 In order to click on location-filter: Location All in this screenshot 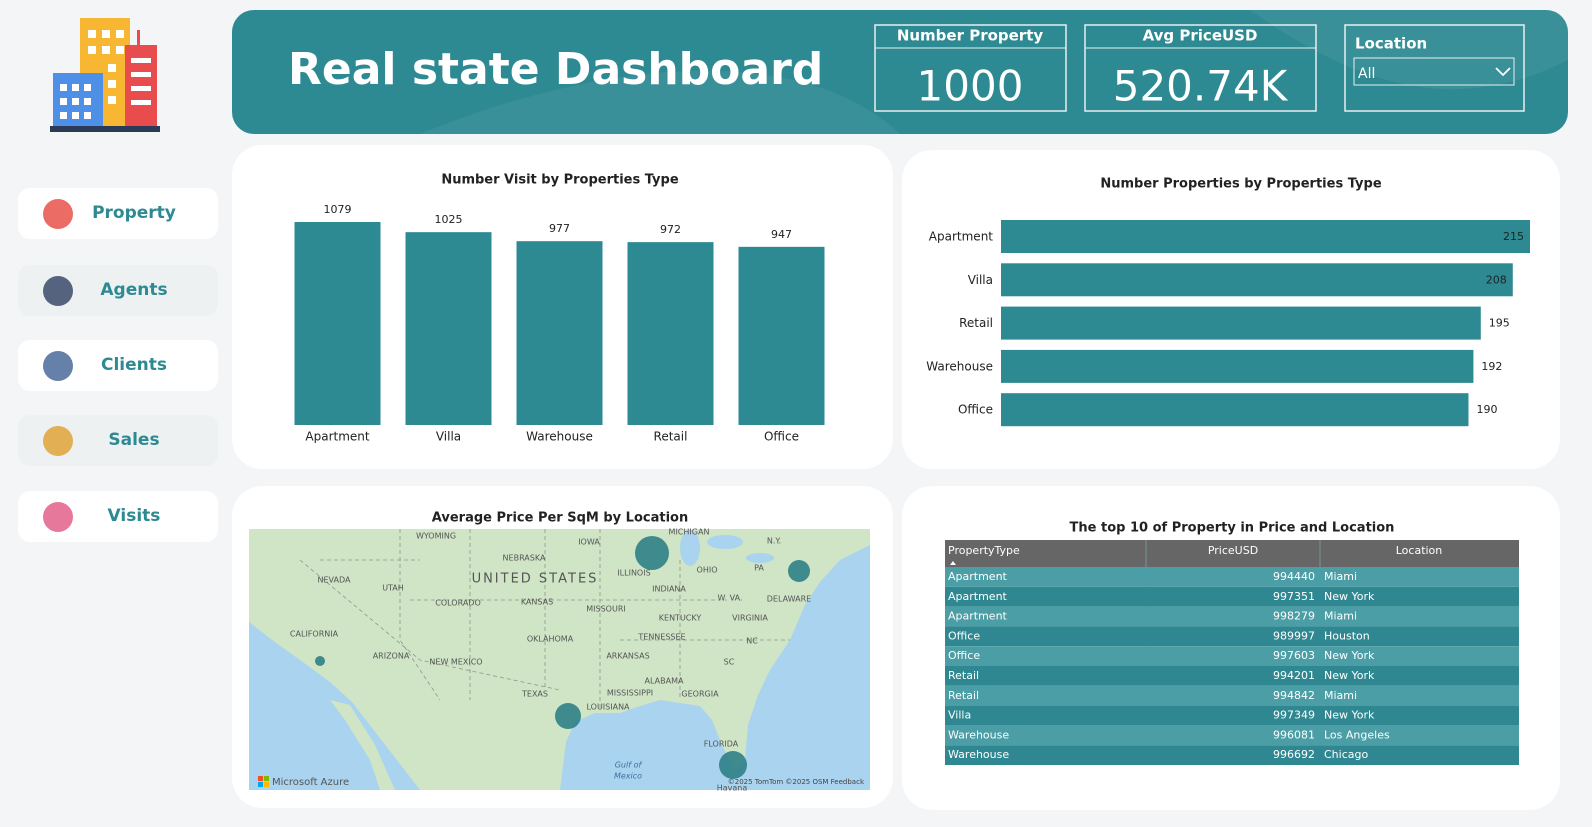, I will do `click(1434, 68)`.